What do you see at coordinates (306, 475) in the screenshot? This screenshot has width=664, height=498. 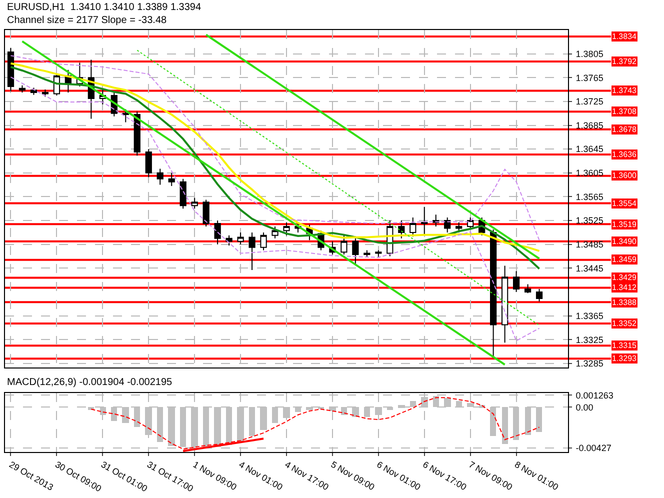 I see `x-tick-label: 4 Nov 17:00` at bounding box center [306, 475].